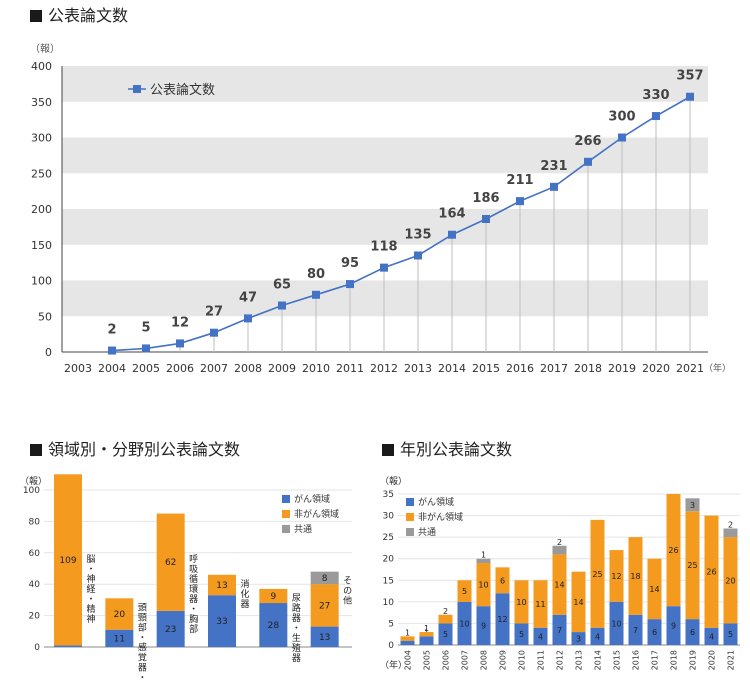  I want to click on square-bullet-icon, so click(388, 450).